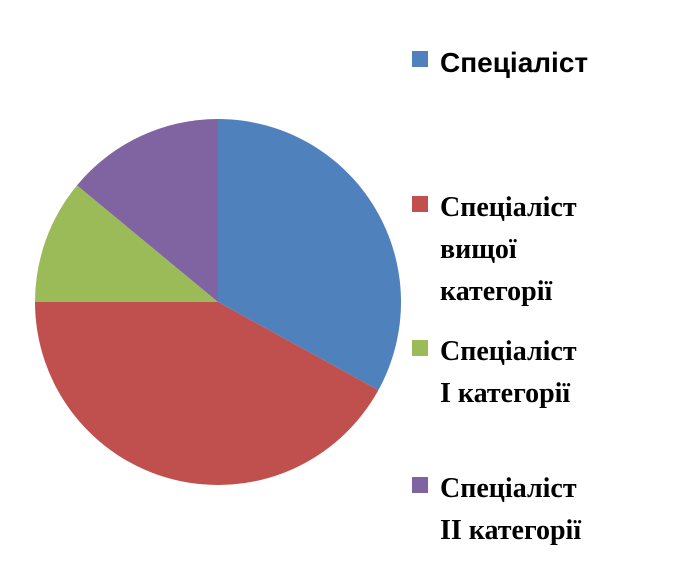 This screenshot has width=681, height=571. I want to click on pie-slice-specialist, so click(309, 255).